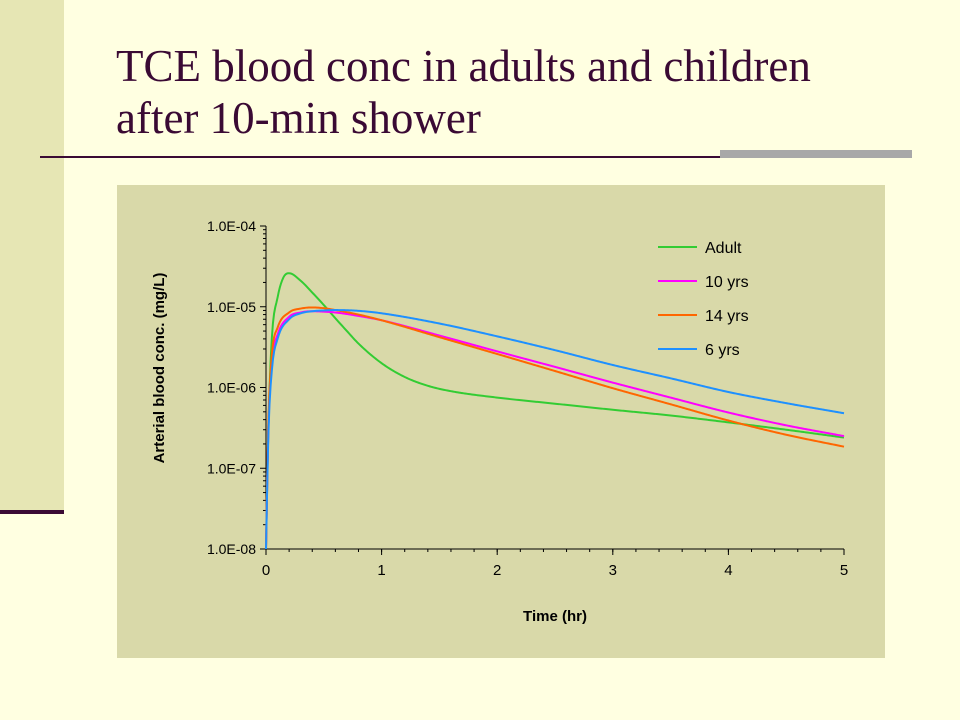  I want to click on x-tick-label: 3, so click(613, 570).